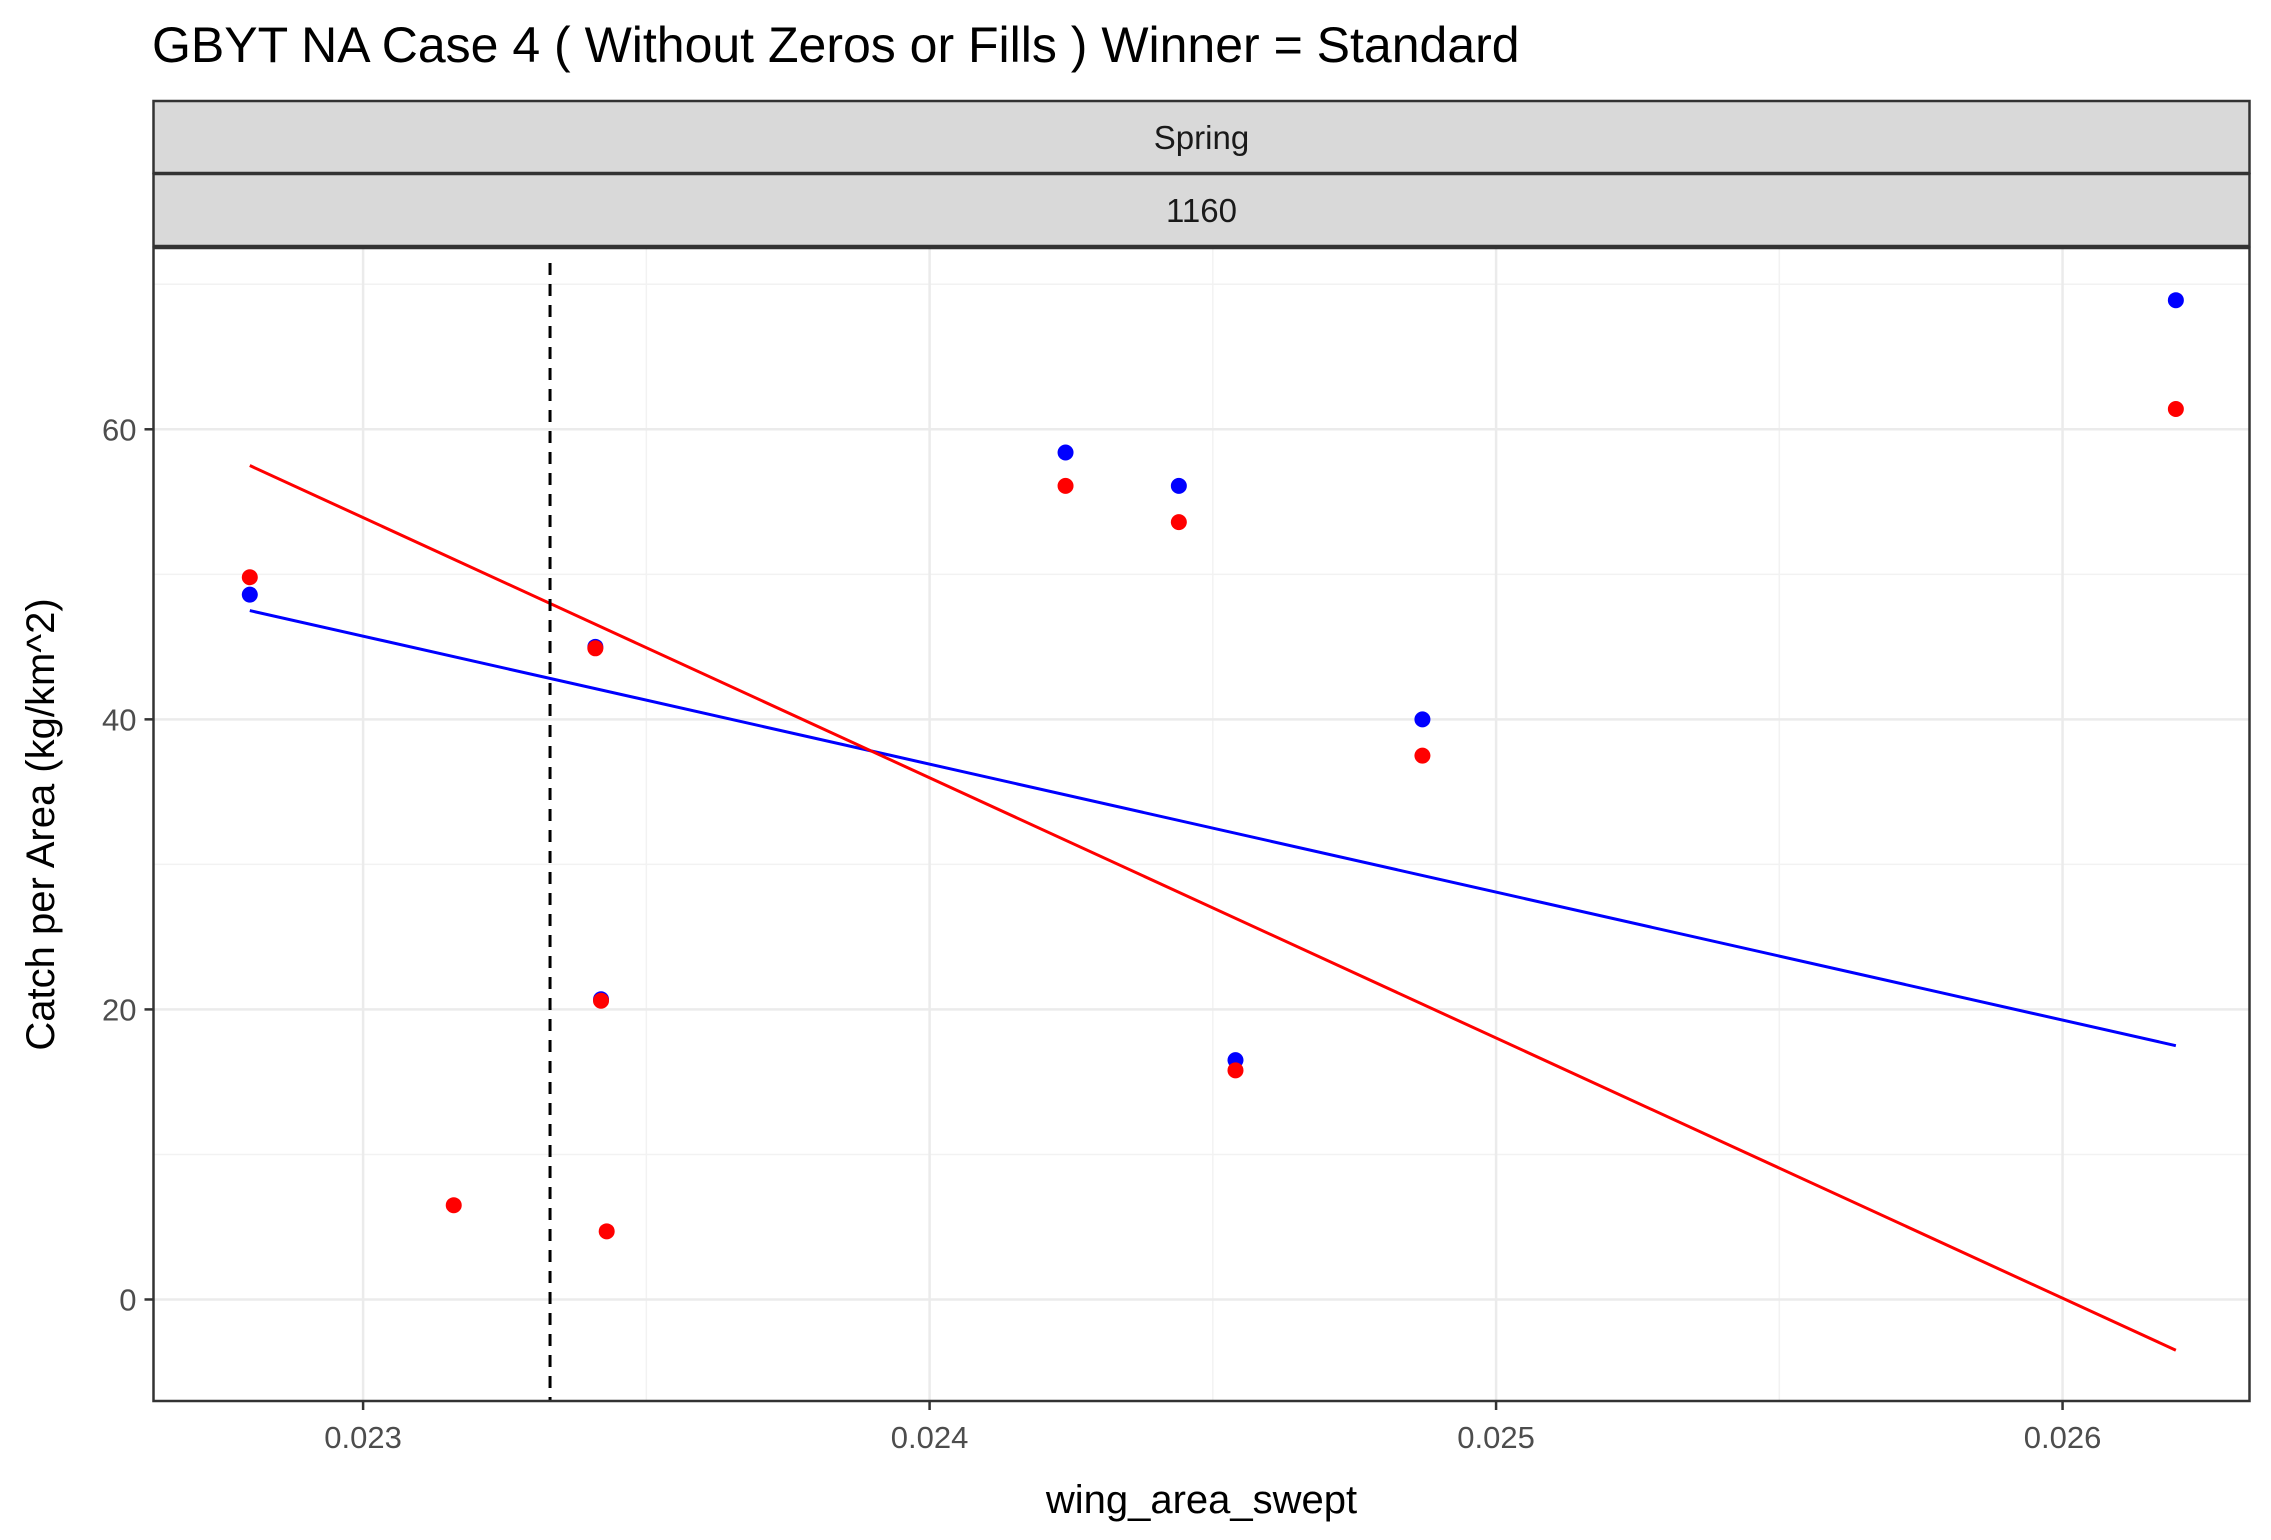 The image size is (2271, 1540). Describe the element at coordinates (128, 864) in the screenshot. I see `y-axis: 0 20 40 60` at that location.